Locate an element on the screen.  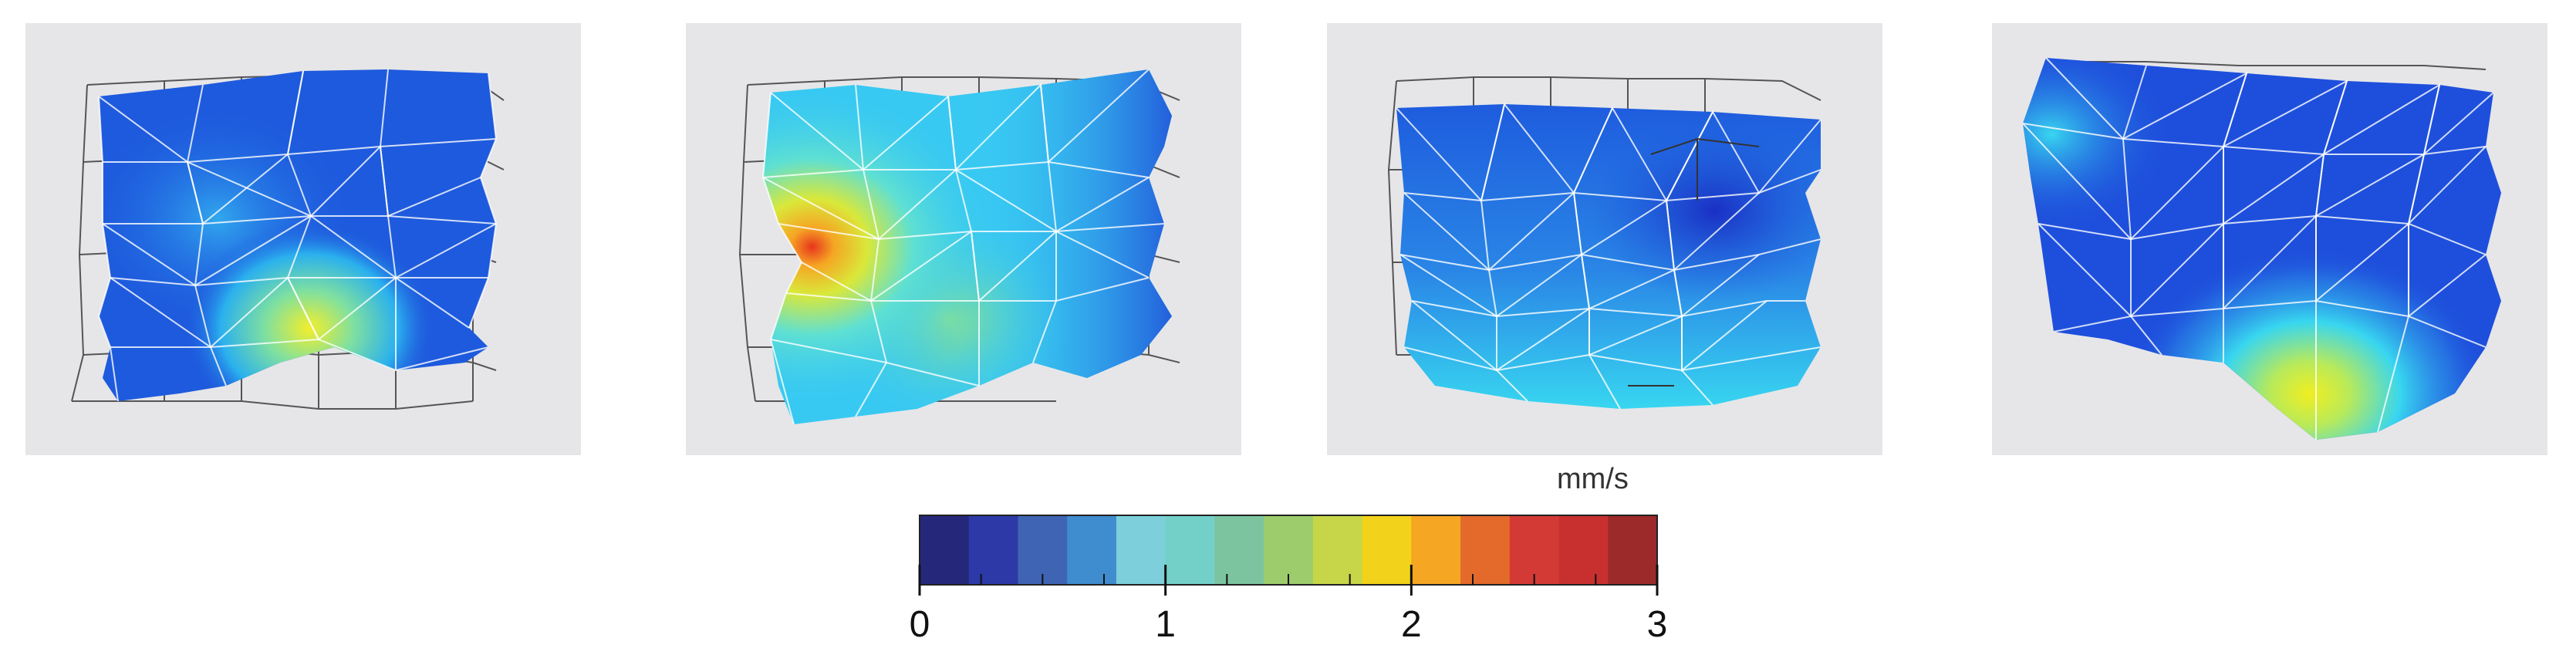
colorbar-tick-label: 3 is located at coordinates (1657, 624).